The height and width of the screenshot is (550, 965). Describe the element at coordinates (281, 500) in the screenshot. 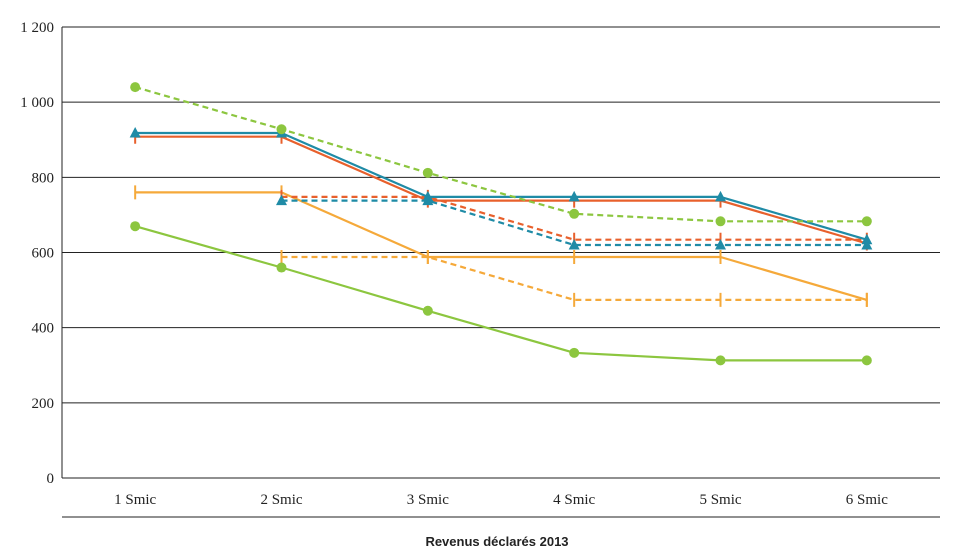

I see `x-tick-label: 2 Smic` at that location.